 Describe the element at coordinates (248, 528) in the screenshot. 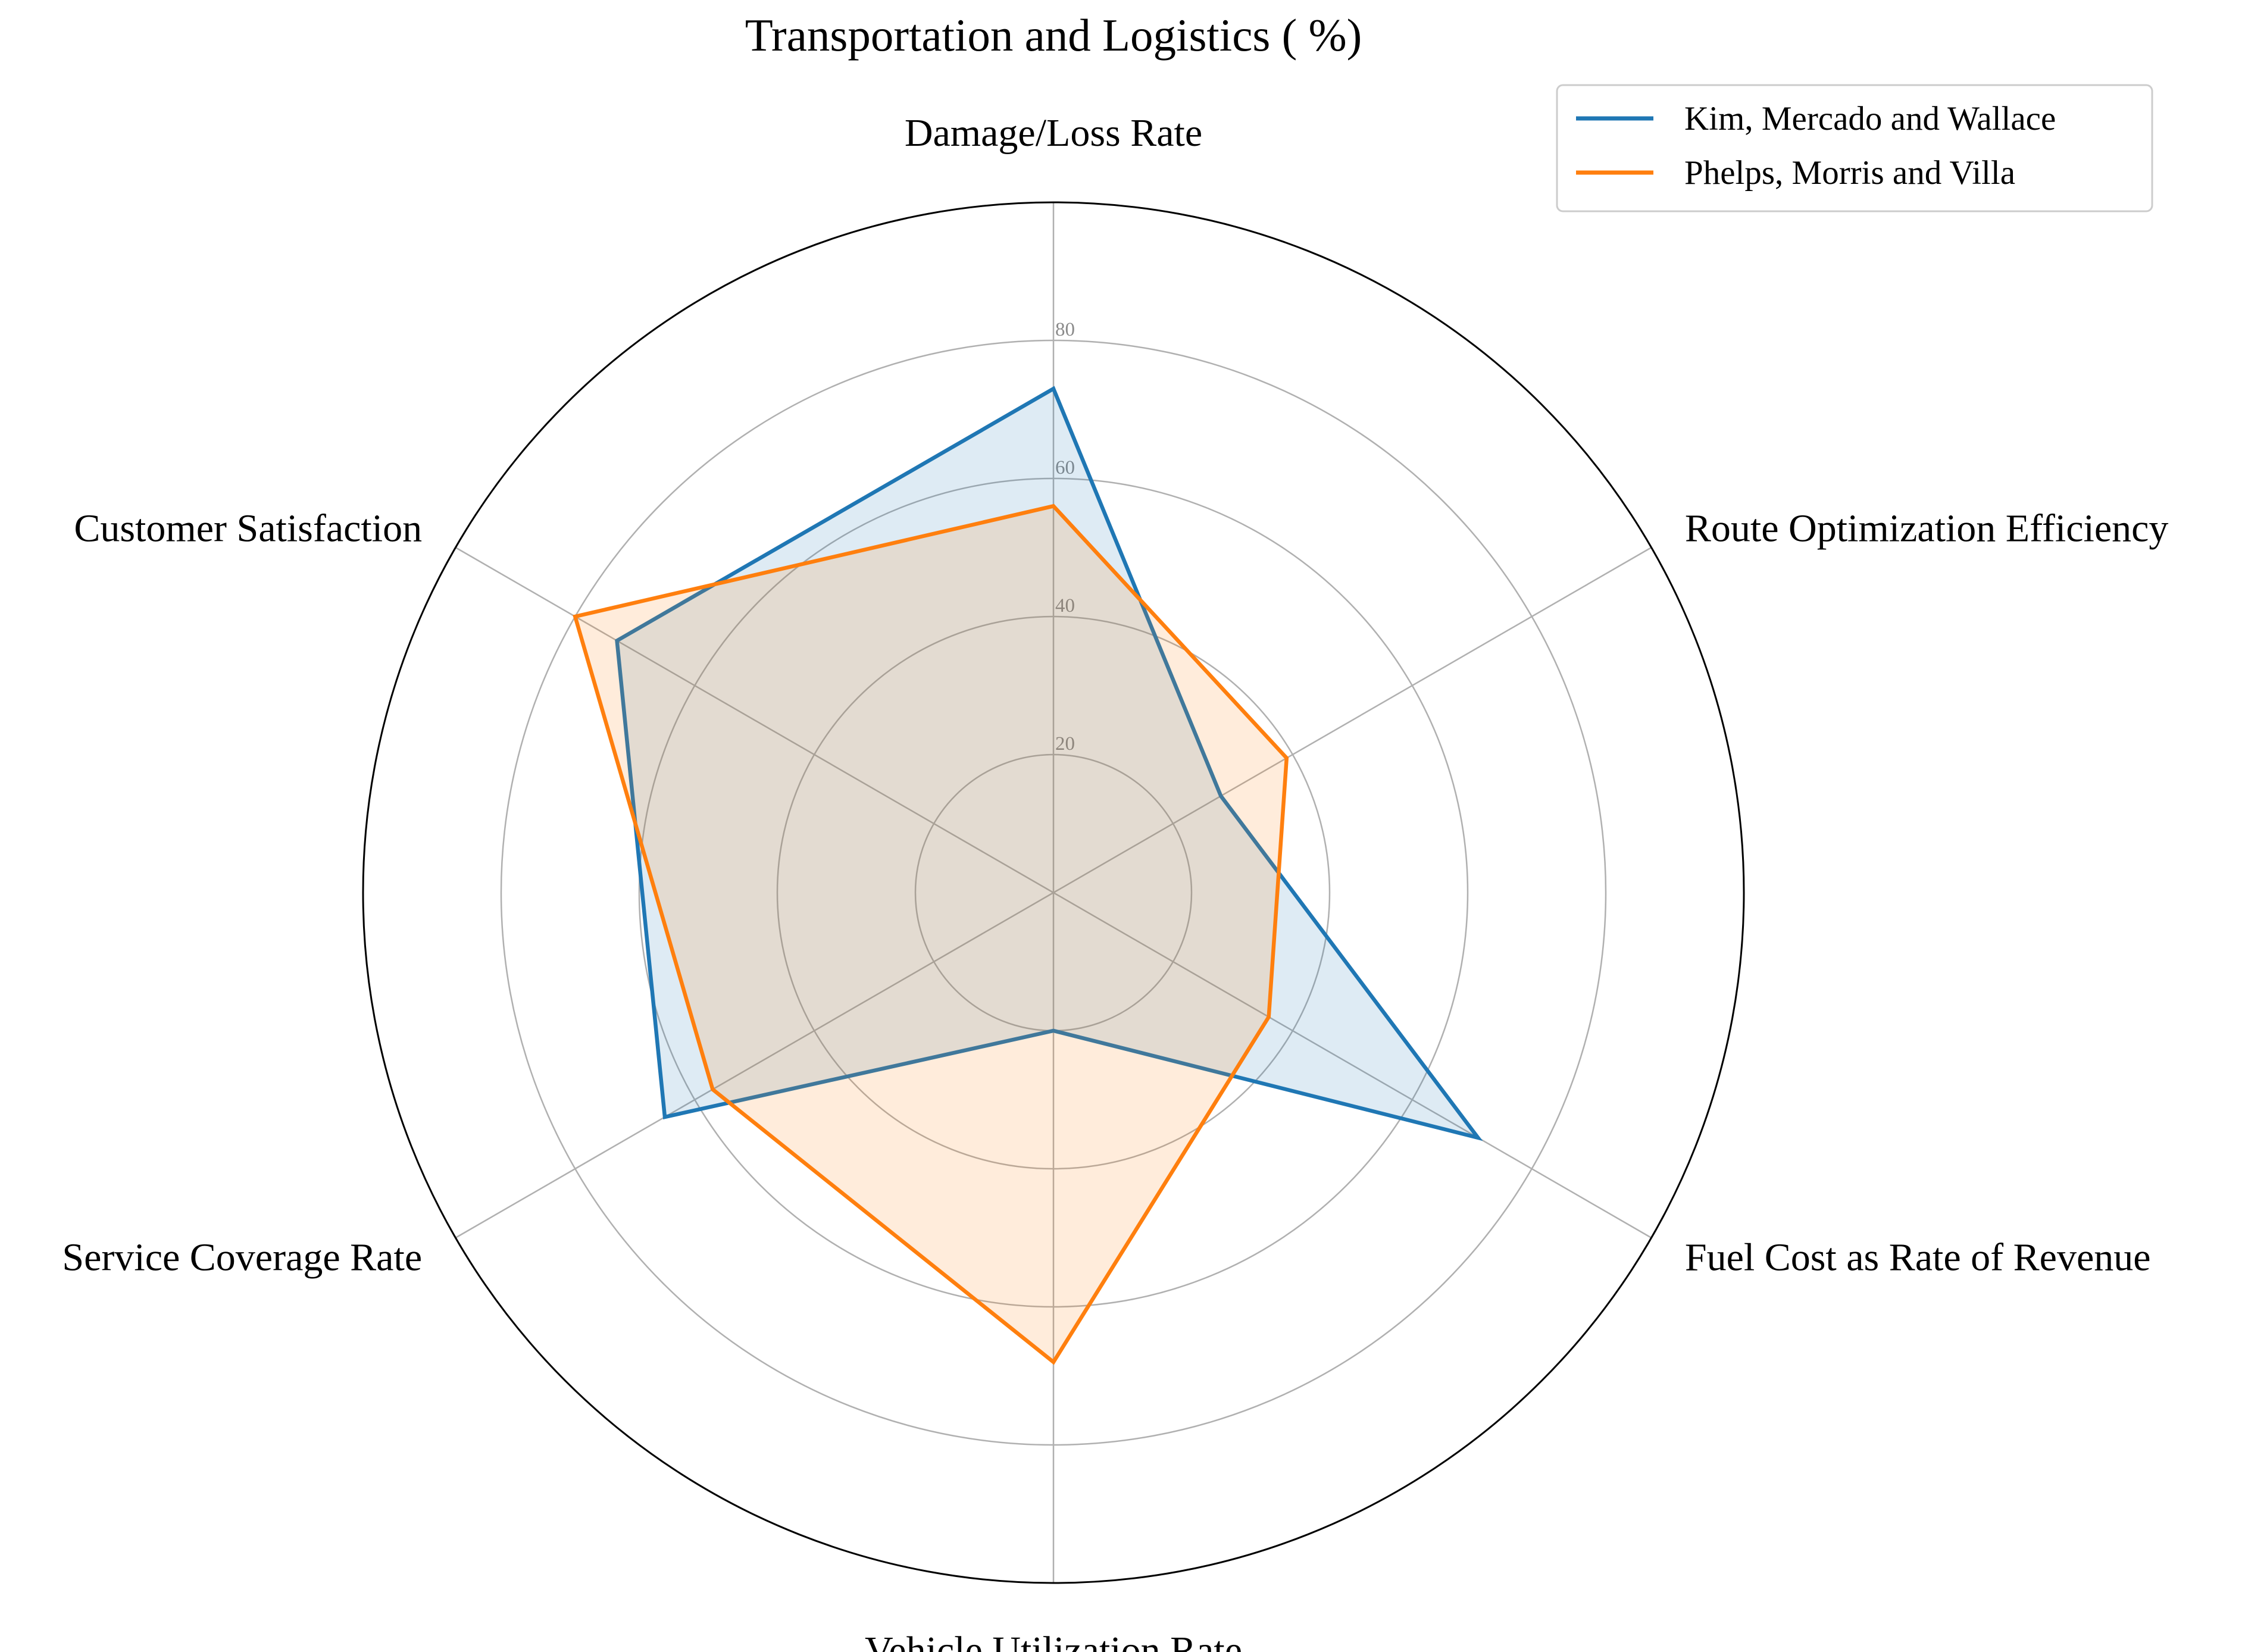

I see `axis-label-customer-satisfaction: Customer Satisfaction` at that location.